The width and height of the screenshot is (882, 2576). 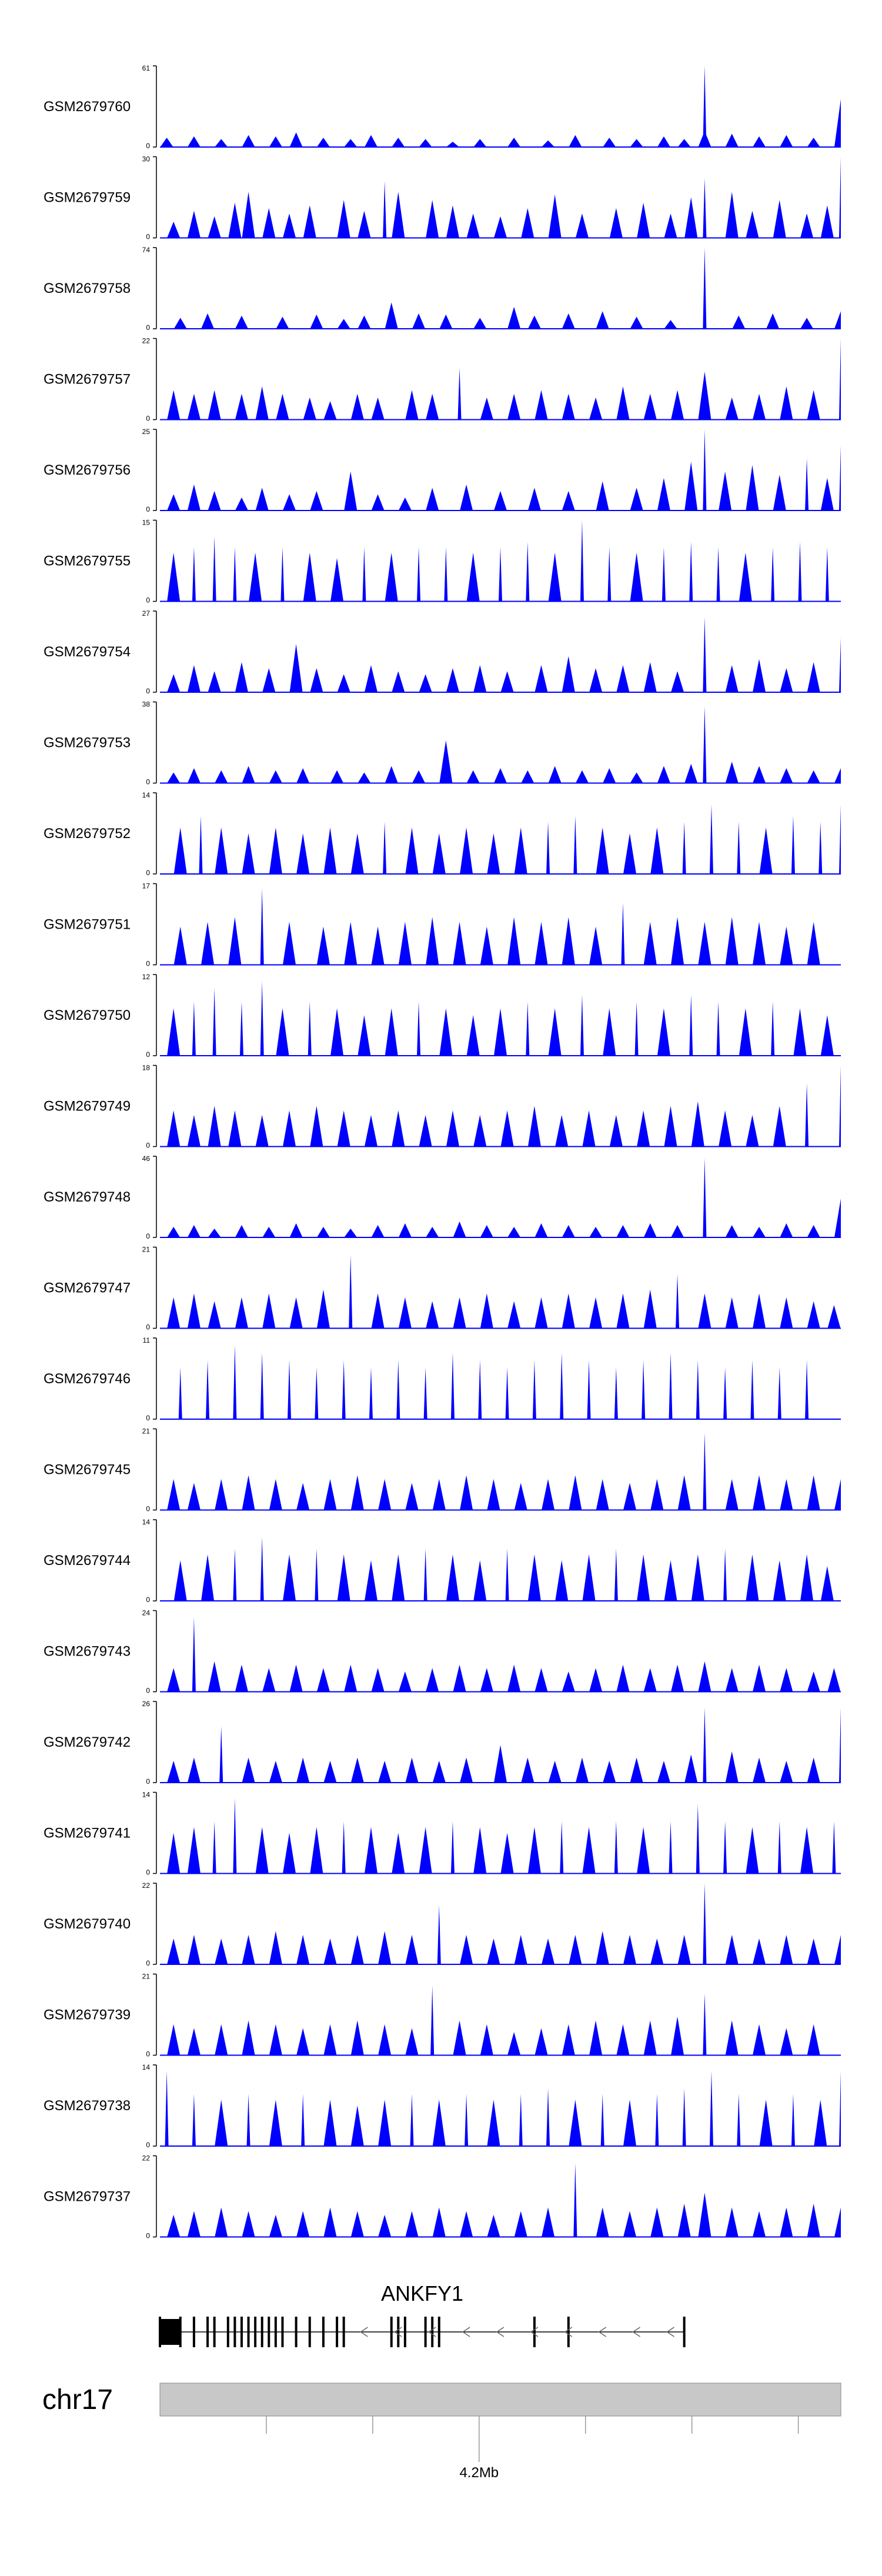 What do you see at coordinates (146, 250) in the screenshot?
I see `y-max-label: 74` at bounding box center [146, 250].